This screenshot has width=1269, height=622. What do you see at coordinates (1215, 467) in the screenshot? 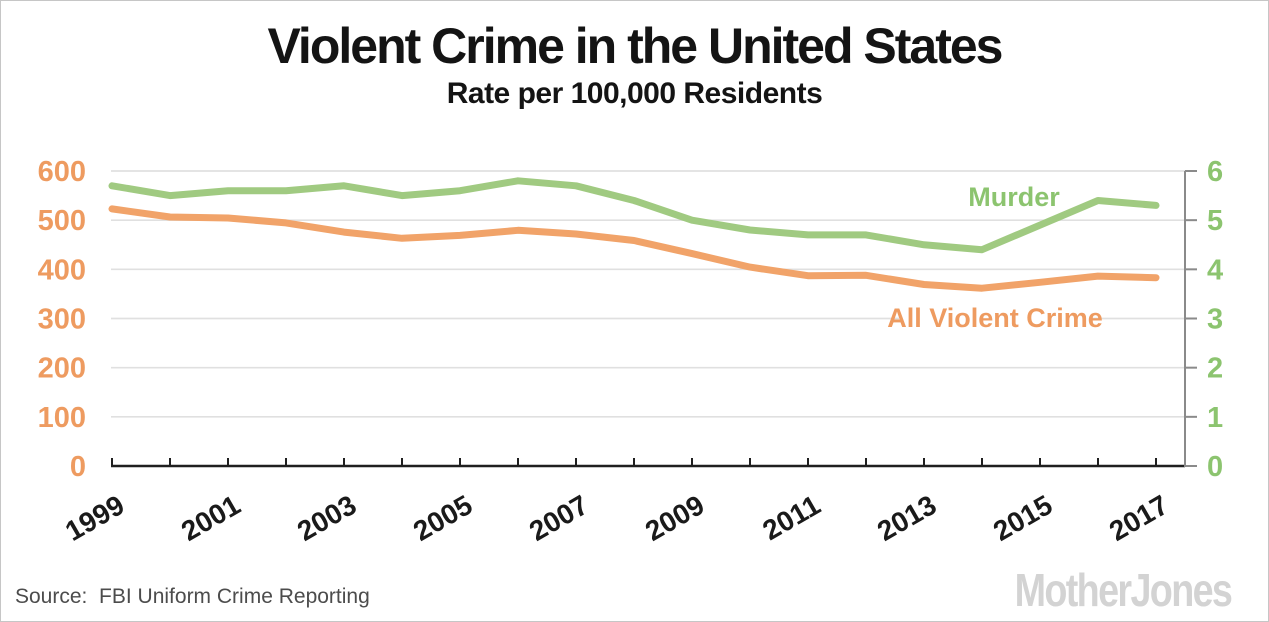
I see `right-axis-label: 0` at bounding box center [1215, 467].